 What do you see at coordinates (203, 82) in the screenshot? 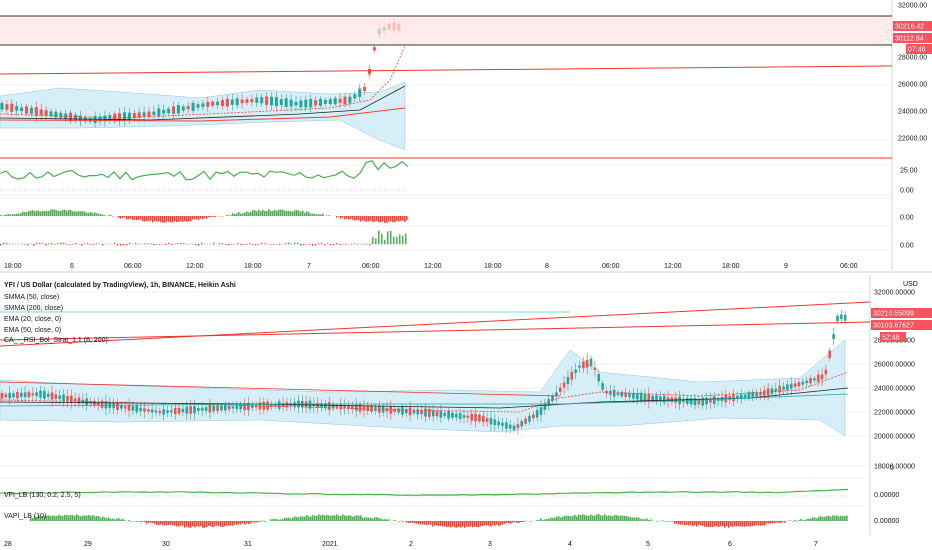
I see `top-ema-20-line` at bounding box center [203, 82].